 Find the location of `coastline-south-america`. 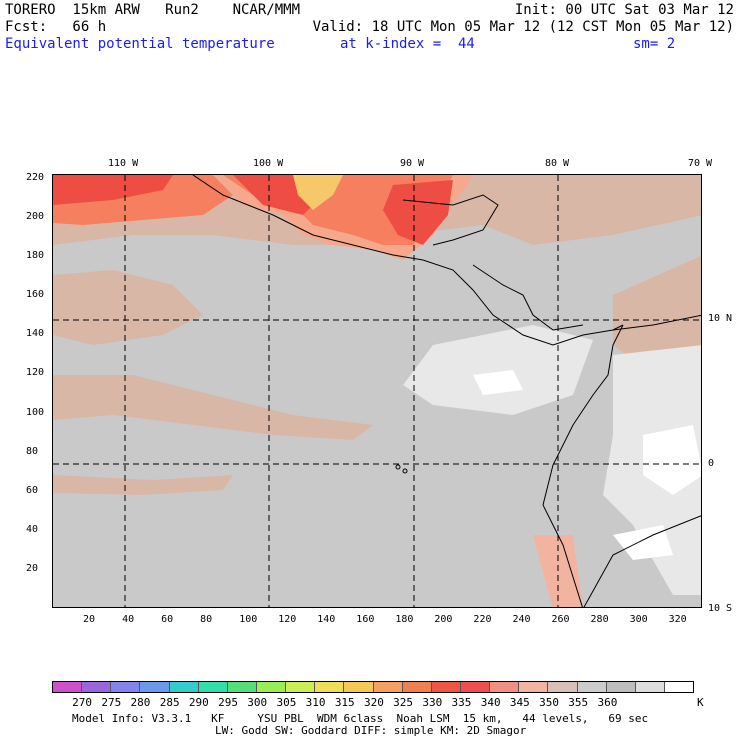

coastline-south-america is located at coordinates (583, 465).